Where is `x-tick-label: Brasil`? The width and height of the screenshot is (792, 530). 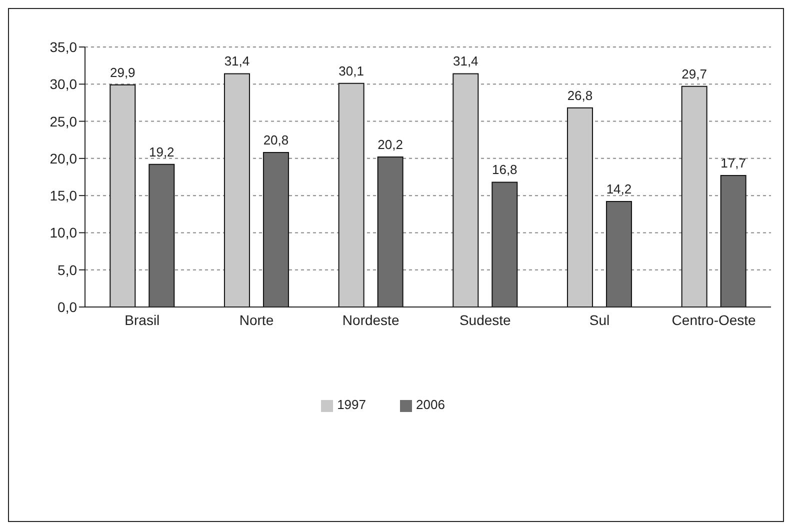 x-tick-label: Brasil is located at coordinates (142, 320).